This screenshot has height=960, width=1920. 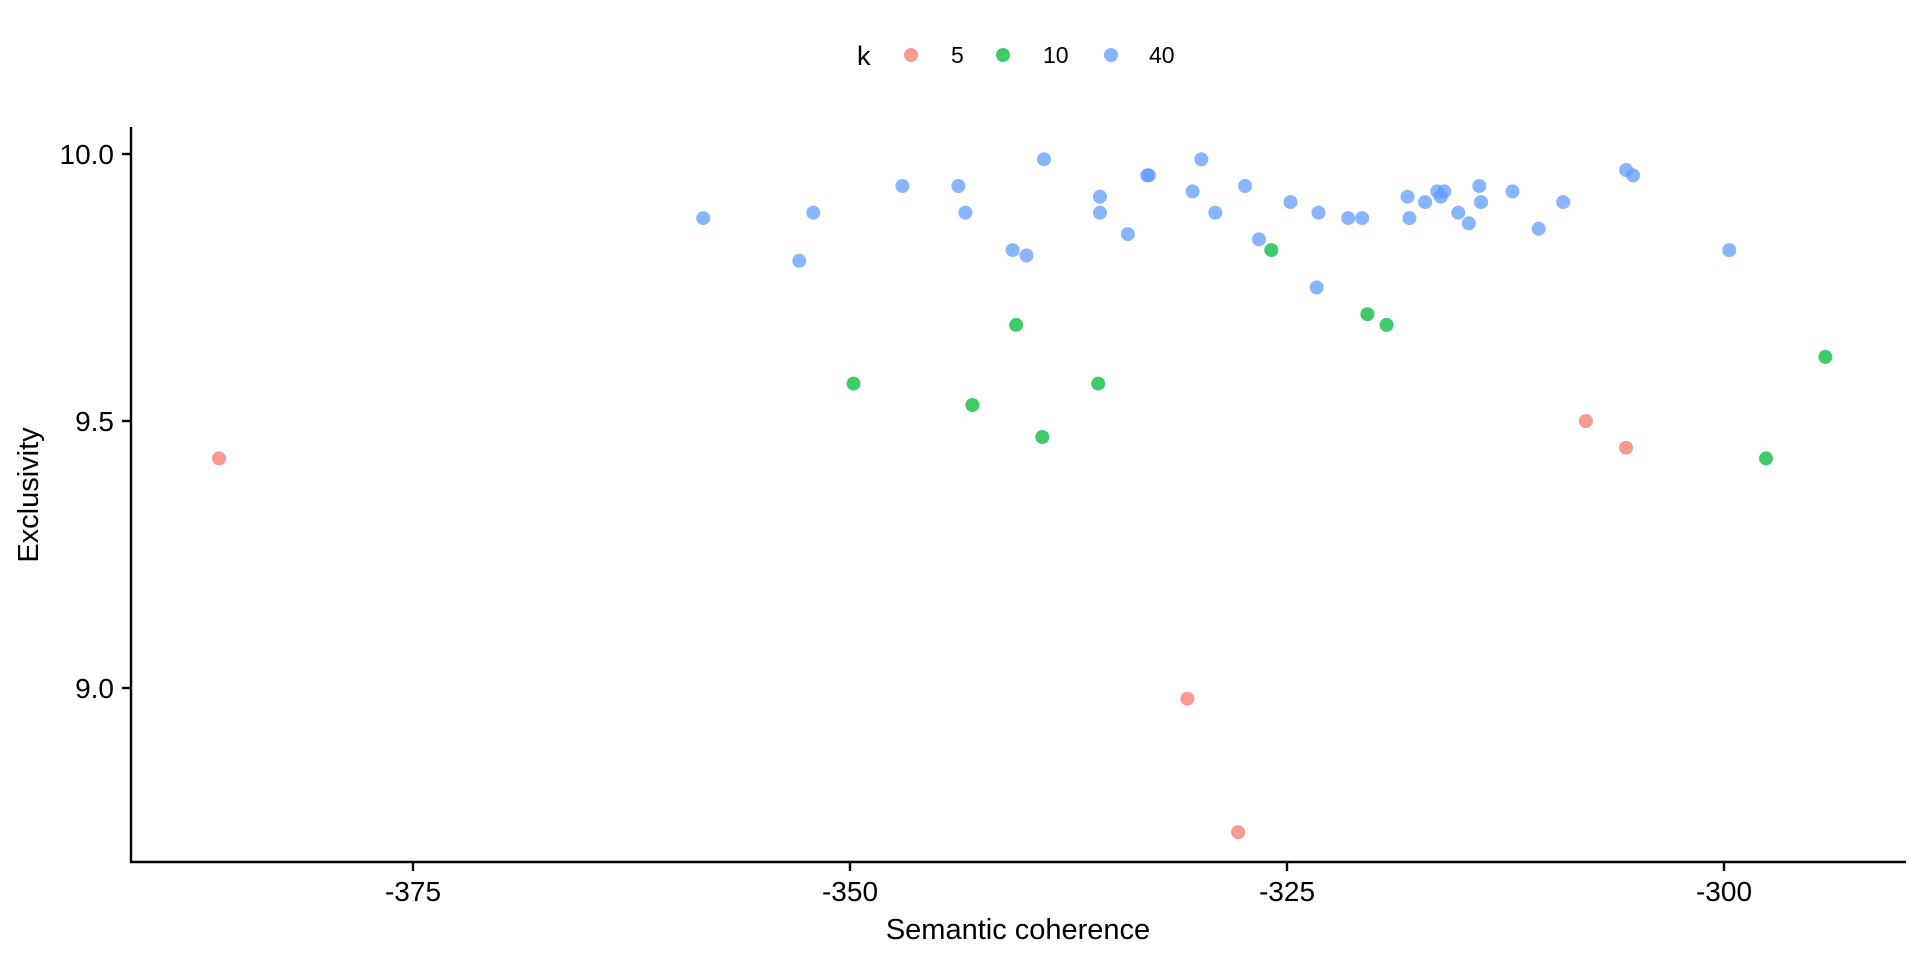 What do you see at coordinates (94, 688) in the screenshot?
I see `y-tick-label: 9.0` at bounding box center [94, 688].